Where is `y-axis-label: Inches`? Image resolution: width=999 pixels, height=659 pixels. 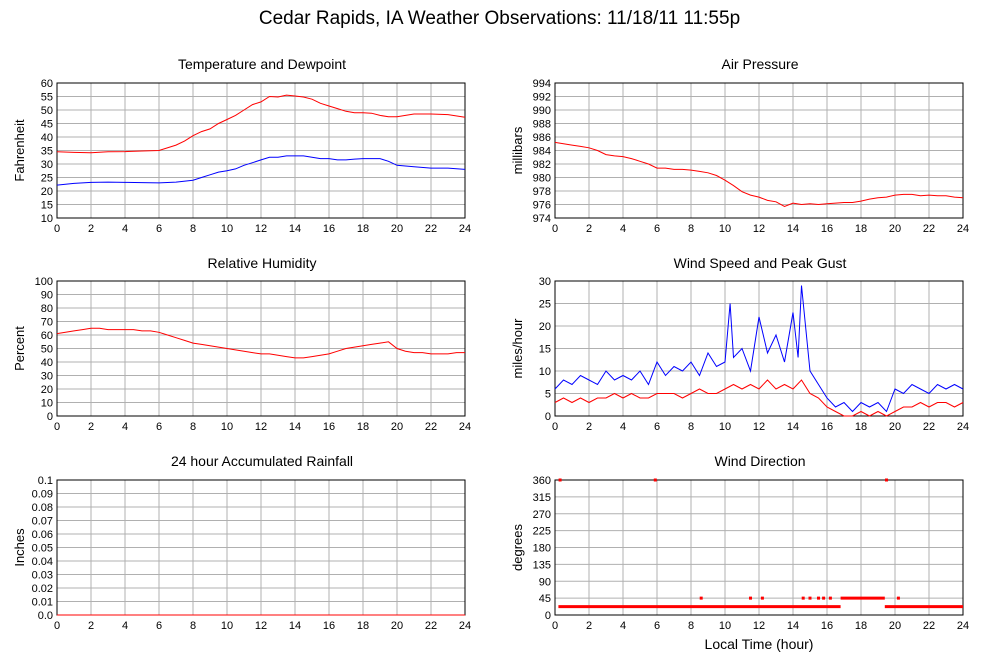 y-axis-label: Inches is located at coordinates (19, 547).